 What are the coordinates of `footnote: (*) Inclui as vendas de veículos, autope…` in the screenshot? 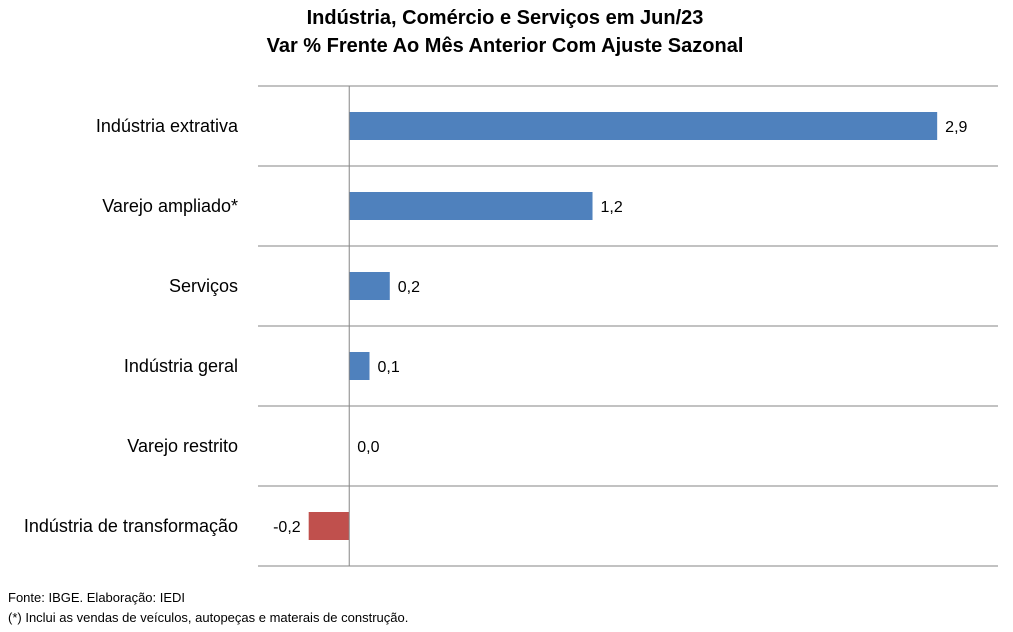 It's located at (208, 617).